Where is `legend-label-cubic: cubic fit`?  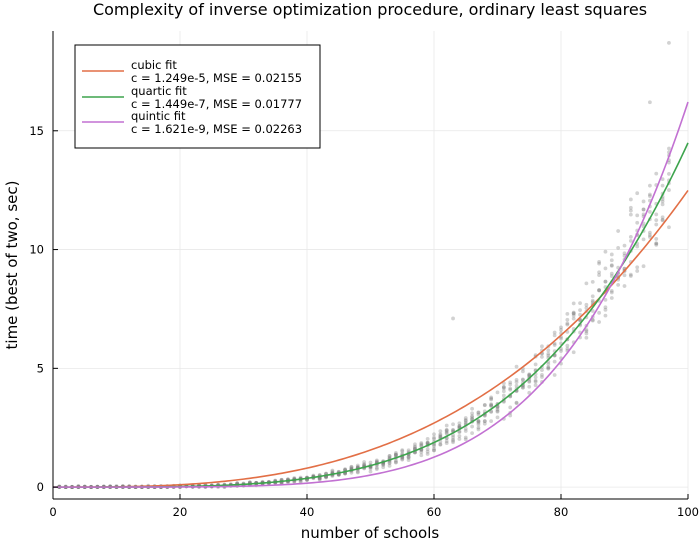
legend-label-cubic: cubic fit is located at coordinates (154, 65).